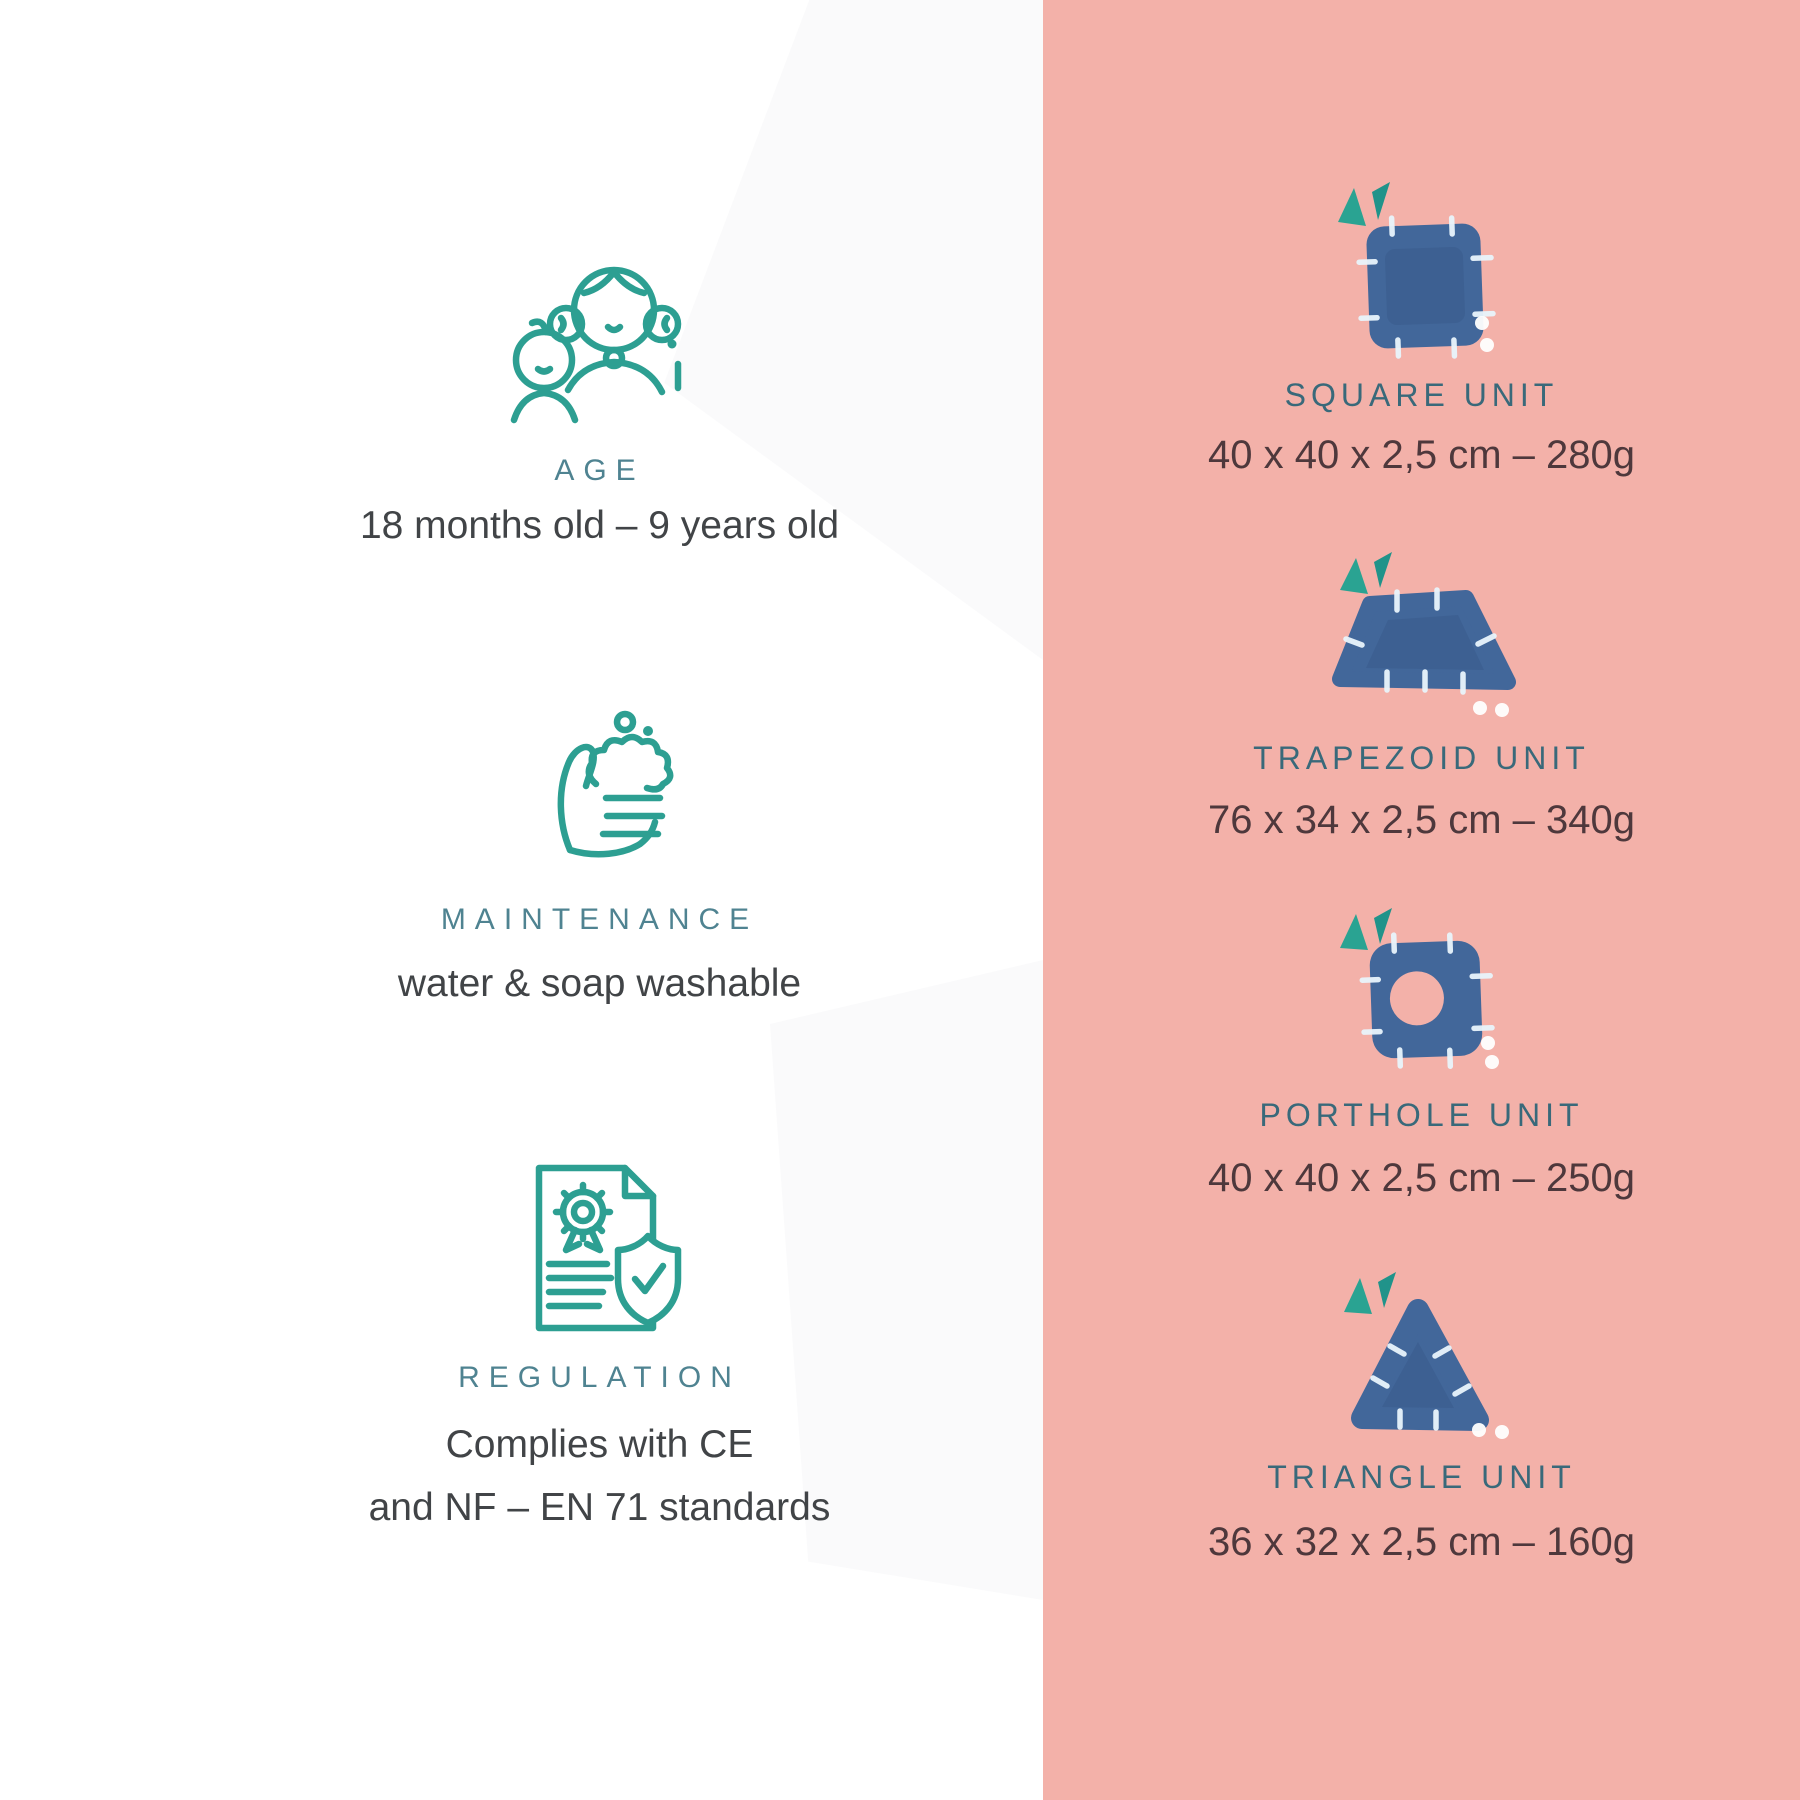 The height and width of the screenshot is (1800, 1800). Describe the element at coordinates (599, 1507) in the screenshot. I see `regulation-text-line2: and NF – EN 71 standards` at that location.